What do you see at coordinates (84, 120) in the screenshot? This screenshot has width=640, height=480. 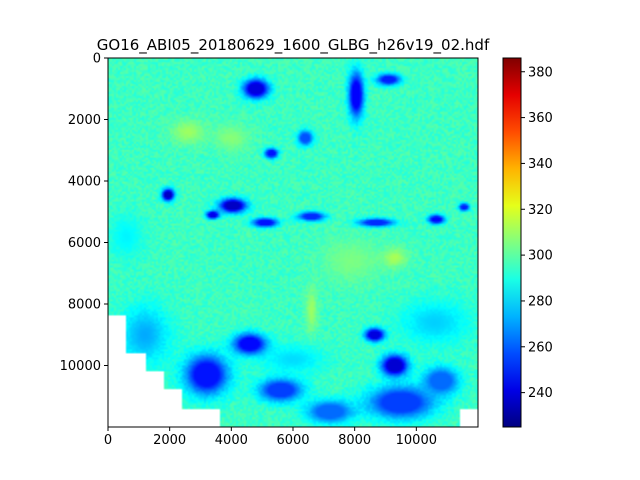 I see `y-tick-label: 2000` at bounding box center [84, 120].